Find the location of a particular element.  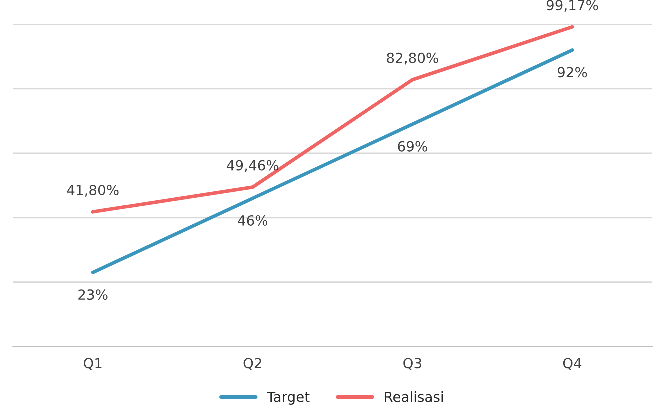

data-label: 41,80% is located at coordinates (93, 190).